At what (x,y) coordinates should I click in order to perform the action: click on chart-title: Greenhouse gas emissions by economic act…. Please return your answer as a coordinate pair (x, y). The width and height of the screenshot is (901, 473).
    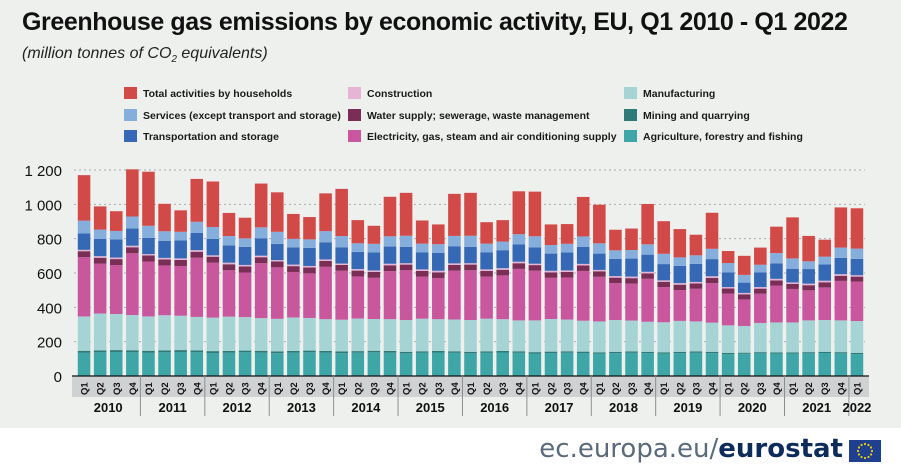
    Looking at the image, I should click on (435, 22).